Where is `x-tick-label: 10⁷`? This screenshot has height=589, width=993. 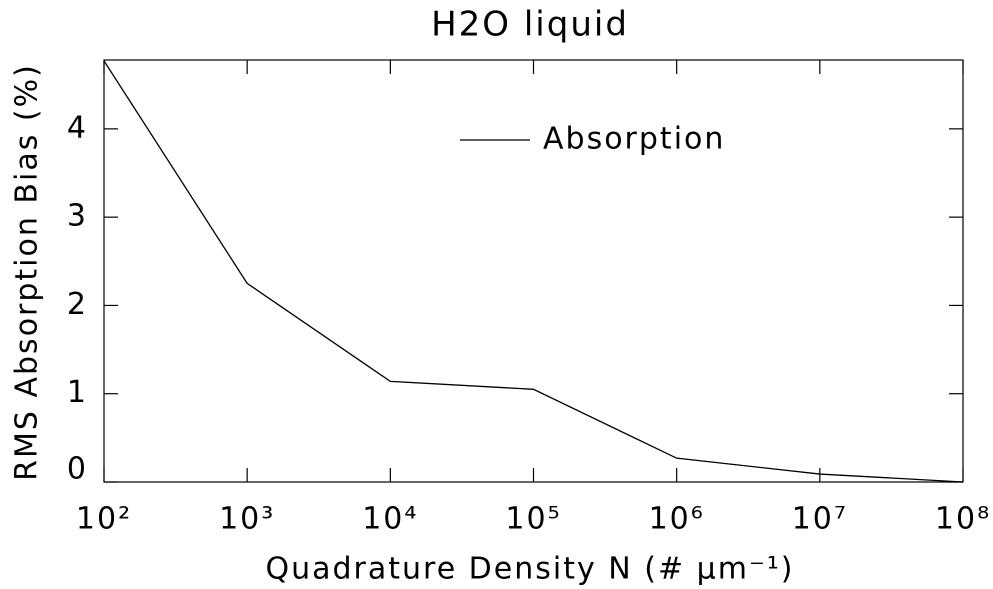
x-tick-label: 10⁷ is located at coordinates (820, 519).